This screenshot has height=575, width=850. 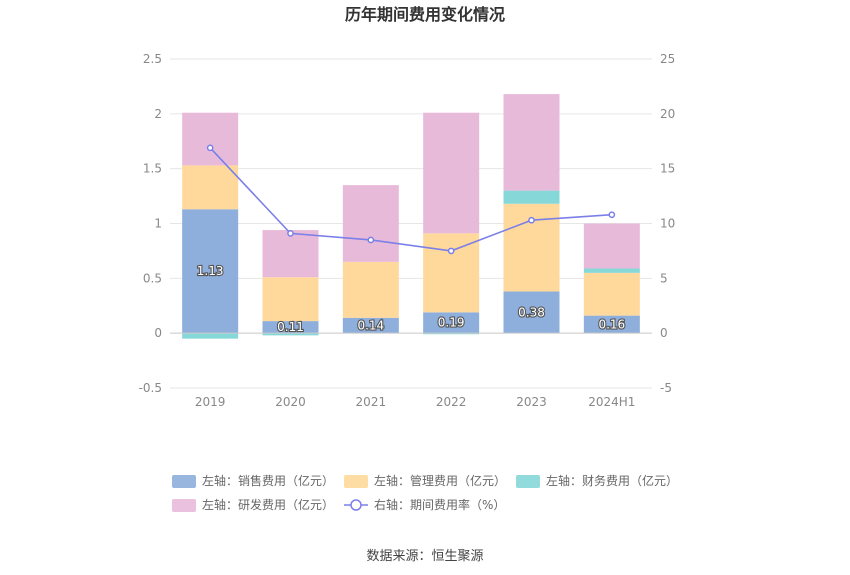 What do you see at coordinates (666, 388) in the screenshot?
I see `right-tick-label: -5` at bounding box center [666, 388].